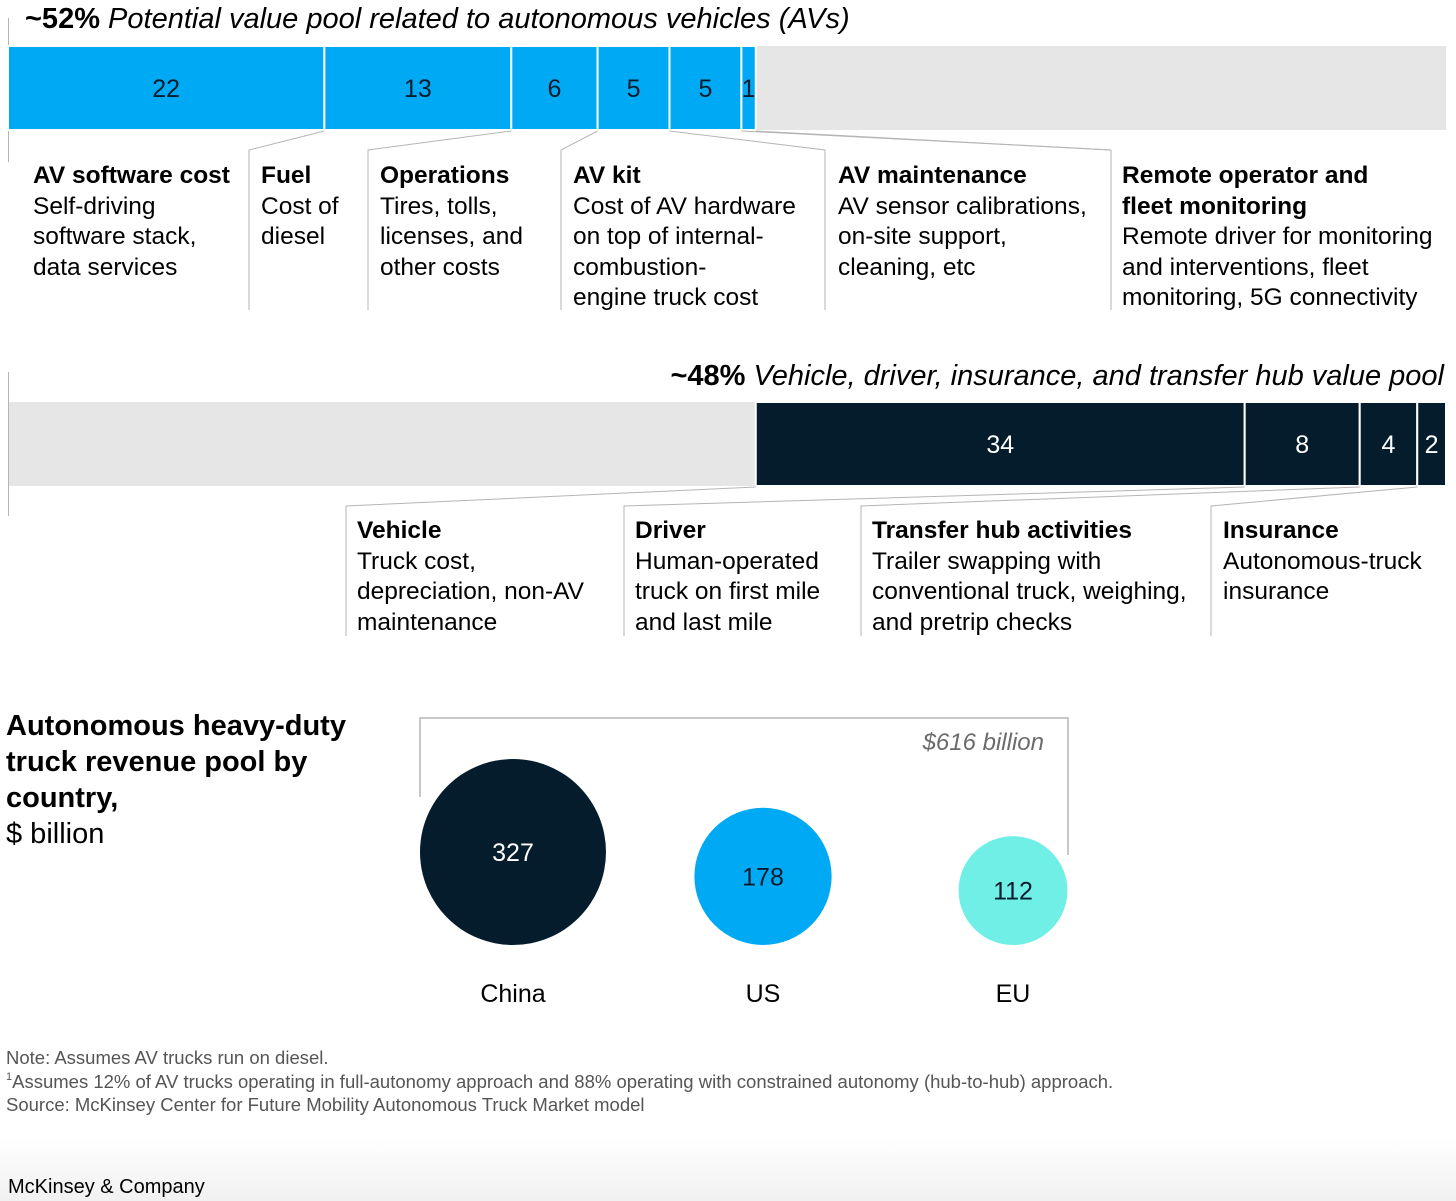  What do you see at coordinates (1281, 530) in the screenshot?
I see `category-heading: Insurance` at bounding box center [1281, 530].